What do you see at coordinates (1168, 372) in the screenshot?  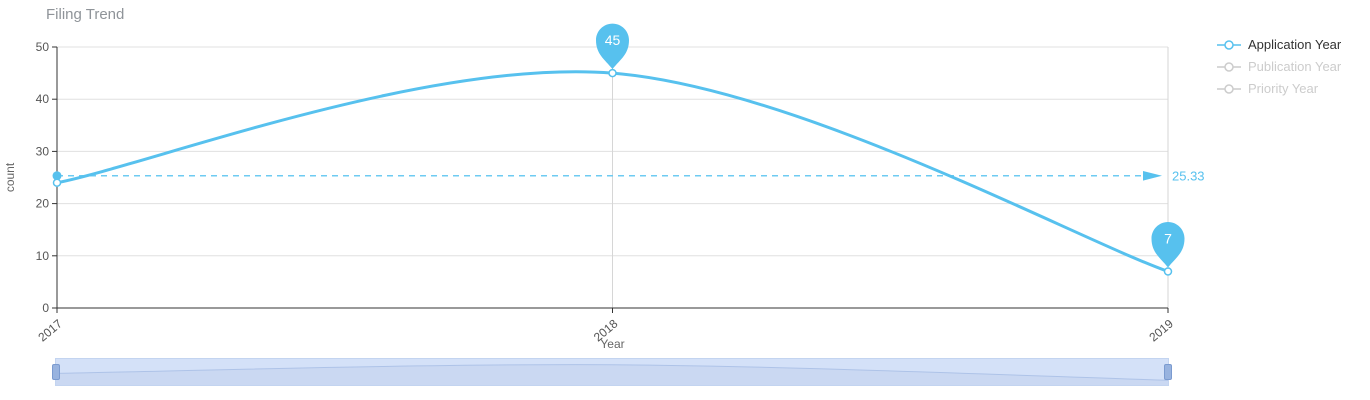 I see `datazoom-handle-right` at bounding box center [1168, 372].